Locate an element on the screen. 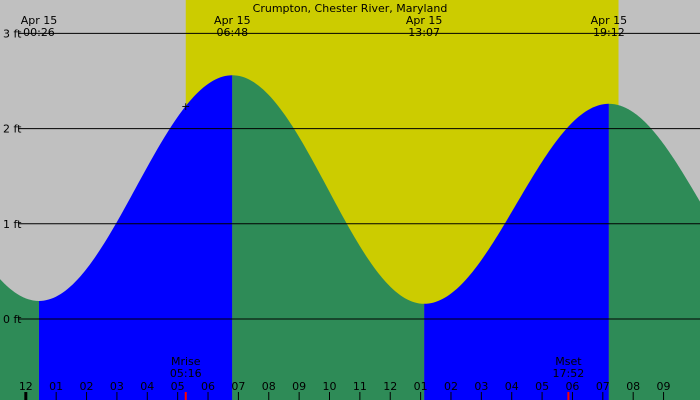 Image resolution: width=700 pixels, height=400 pixels. moon-event-time: 05:16 is located at coordinates (186, 373).